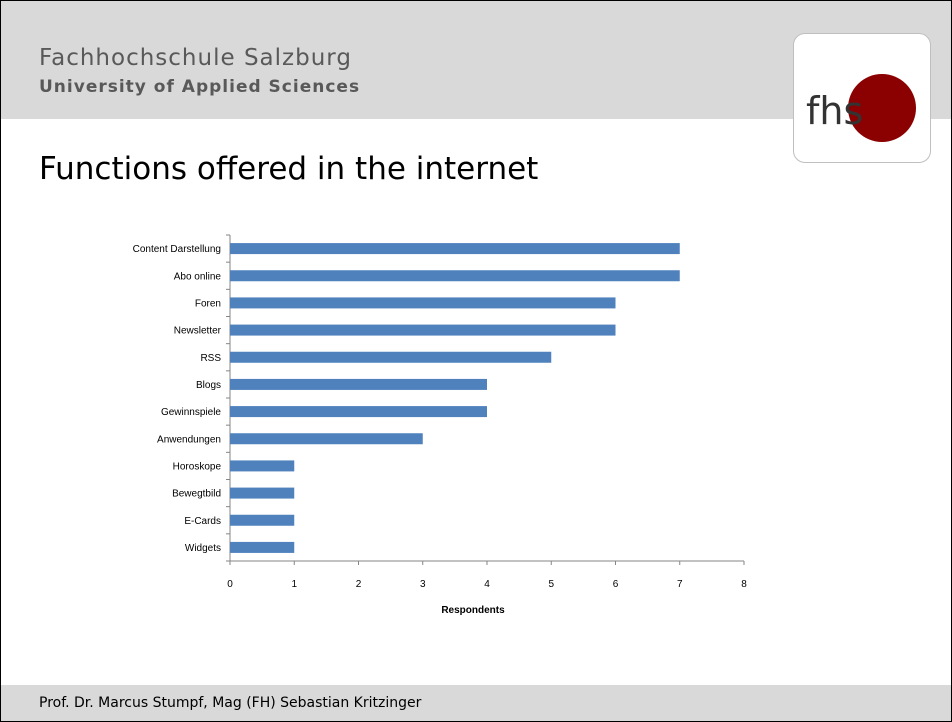  I want to click on category-label: Gewinnspiele, so click(191, 412).